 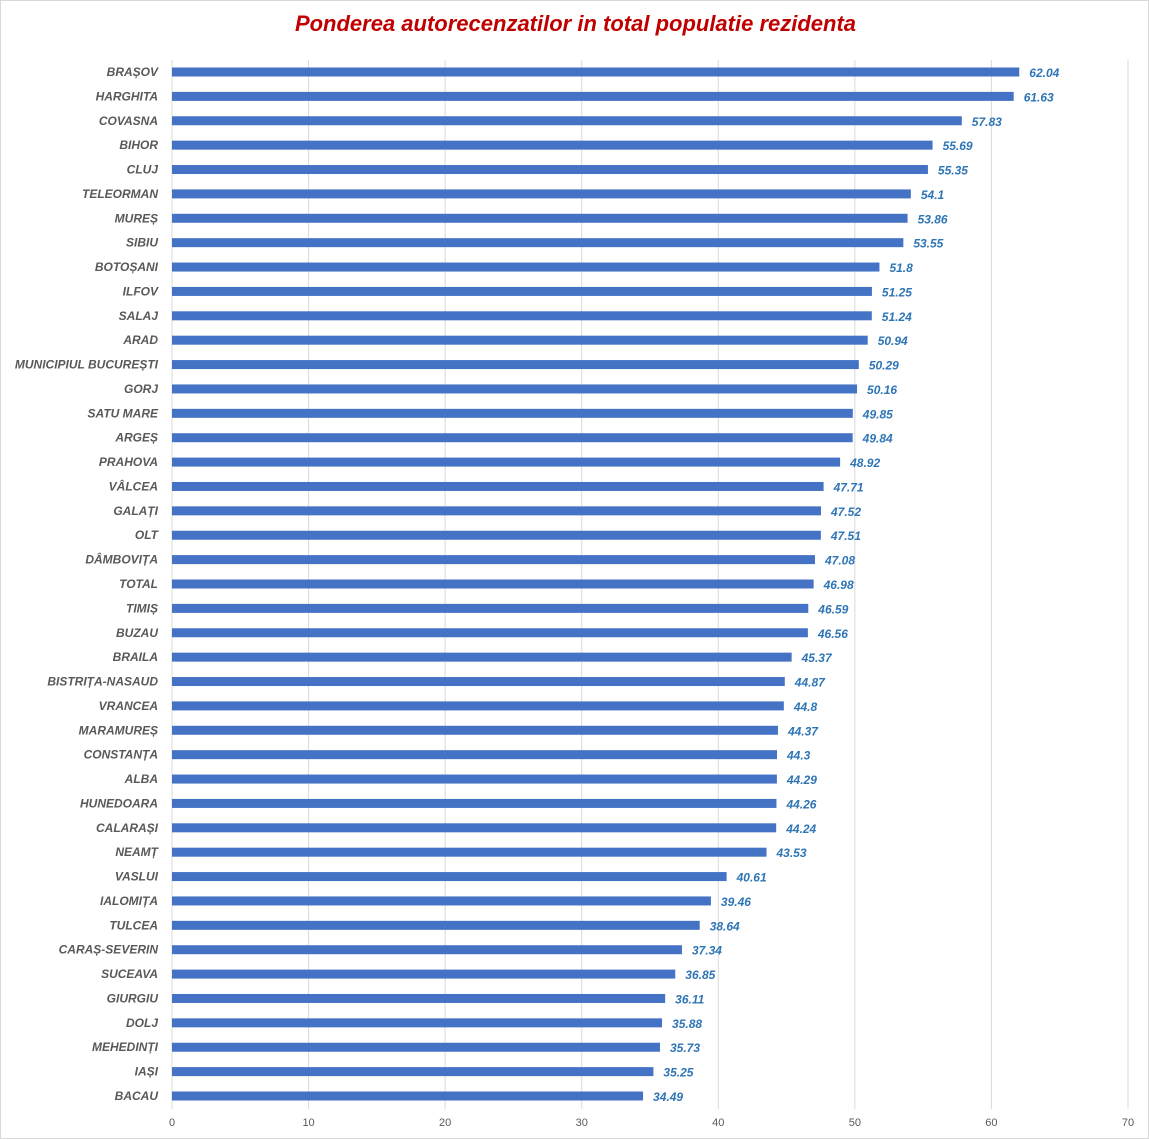 What do you see at coordinates (897, 317) in the screenshot?
I see `value-label: 51.24` at bounding box center [897, 317].